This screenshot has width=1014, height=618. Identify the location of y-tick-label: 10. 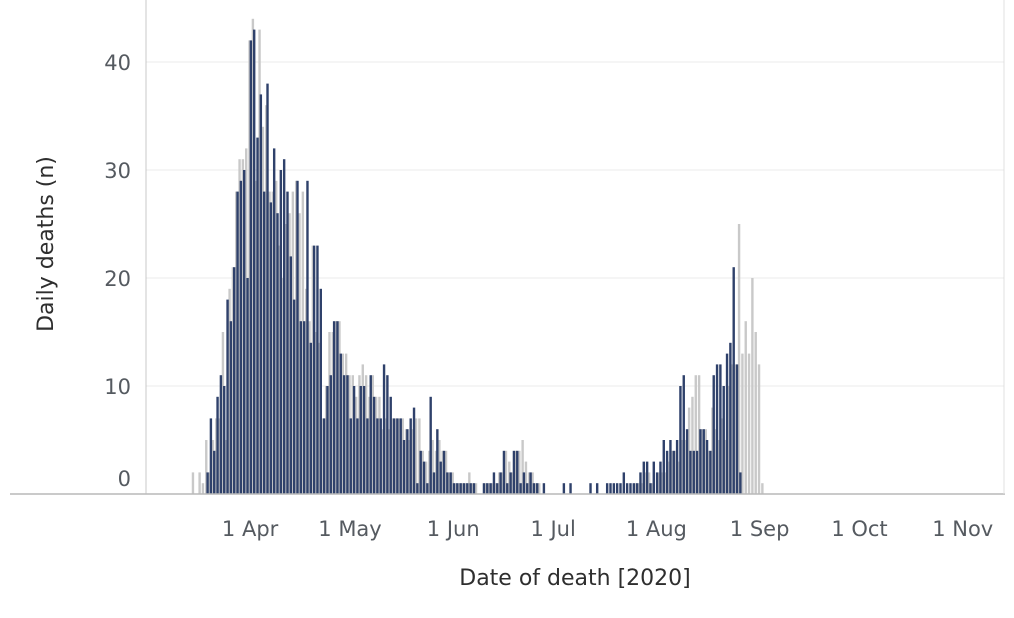
(117, 387).